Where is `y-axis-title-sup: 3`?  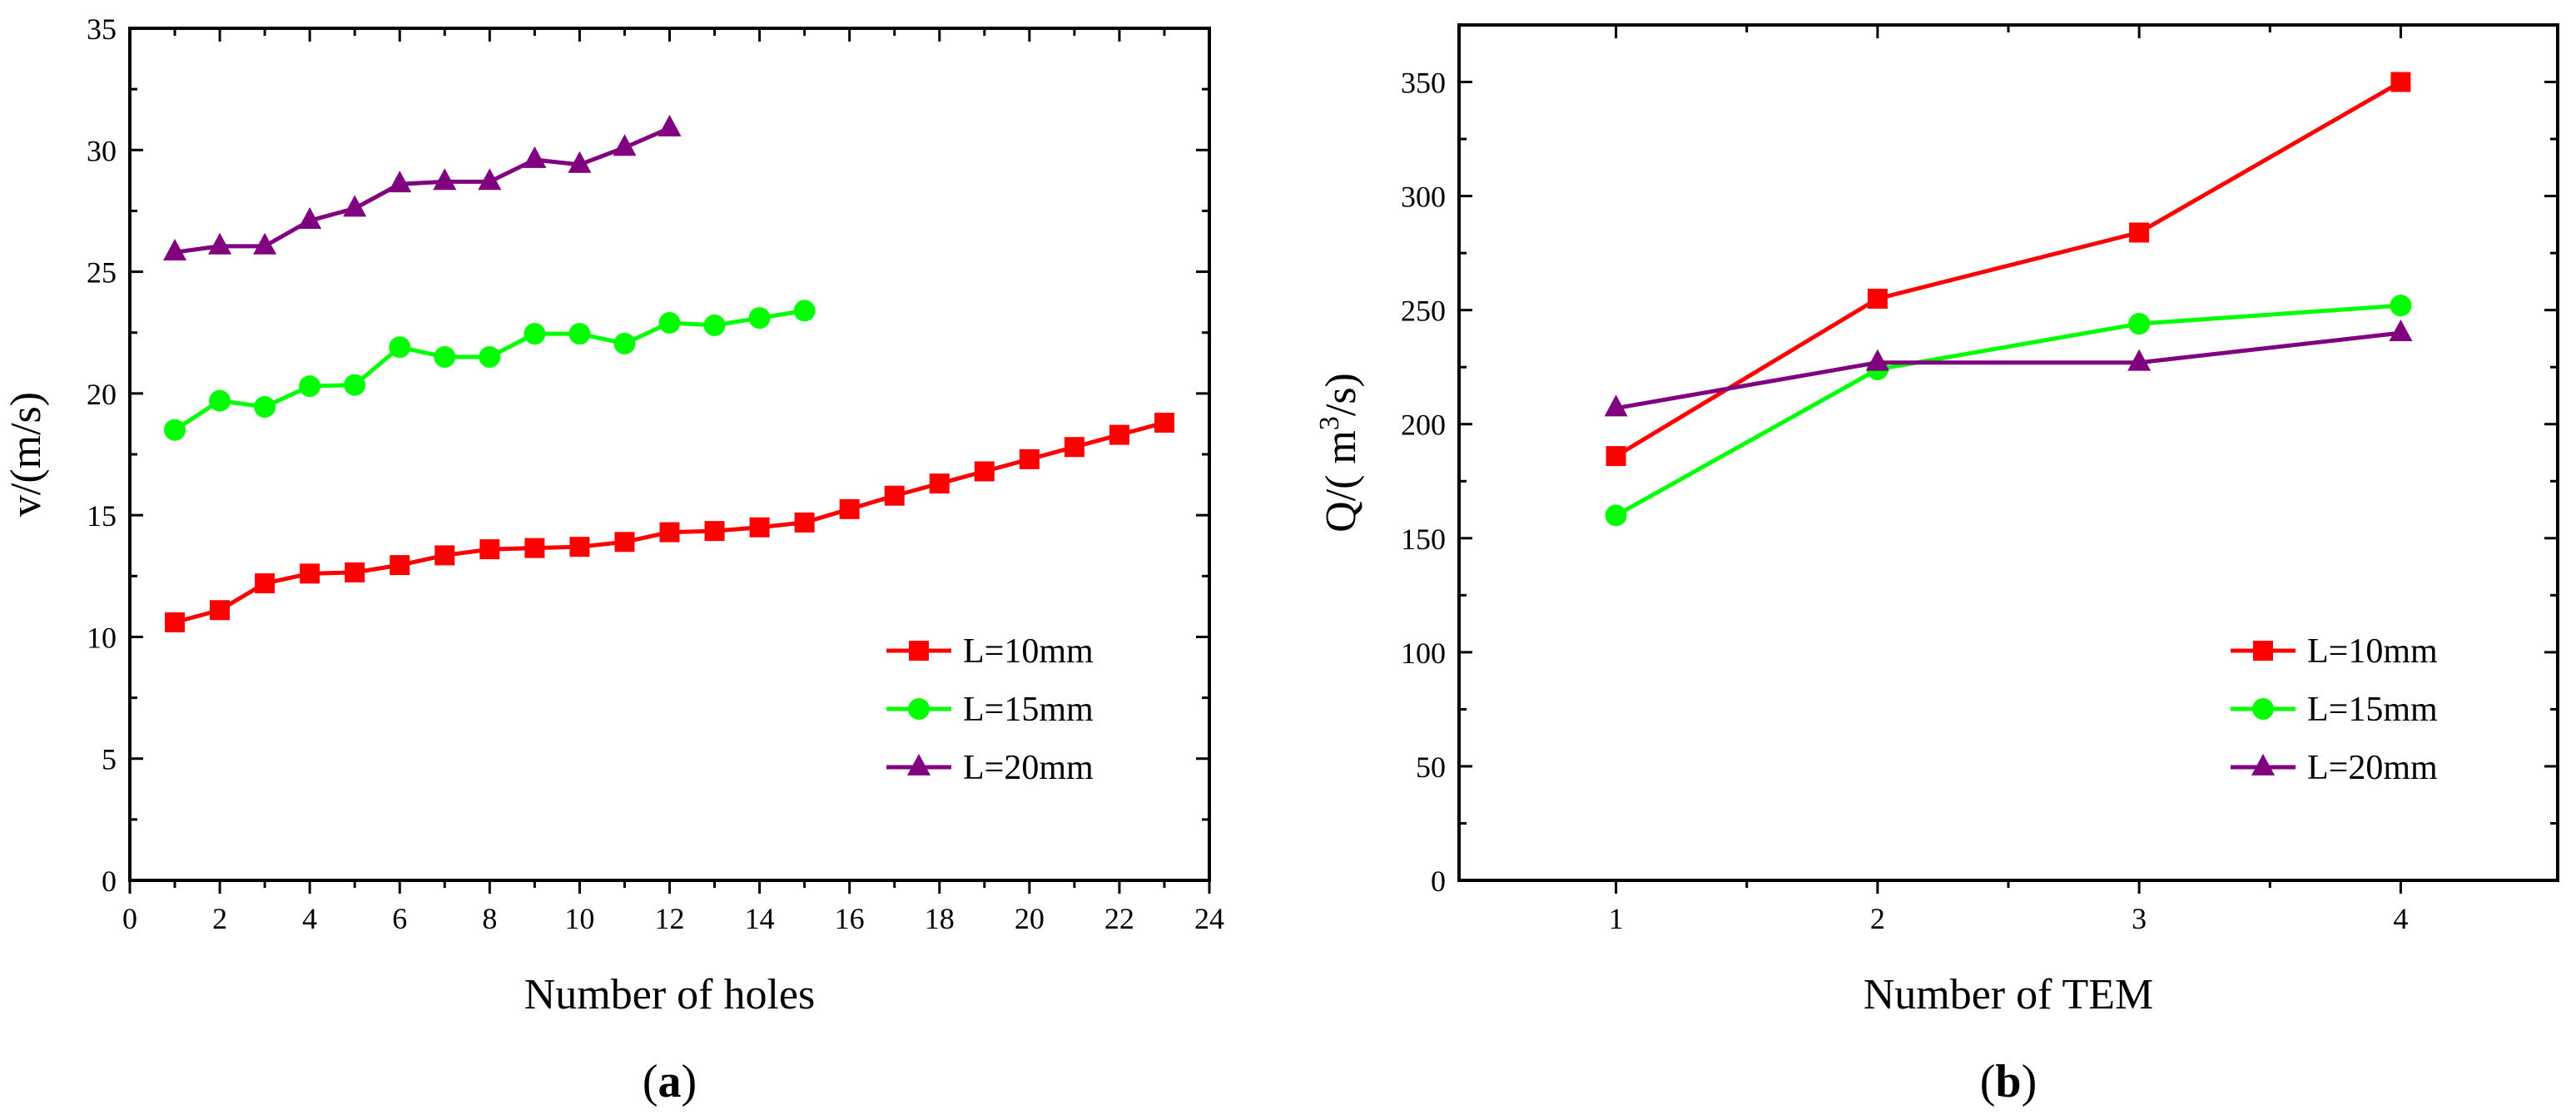 y-axis-title-sup: 3 is located at coordinates (1329, 423).